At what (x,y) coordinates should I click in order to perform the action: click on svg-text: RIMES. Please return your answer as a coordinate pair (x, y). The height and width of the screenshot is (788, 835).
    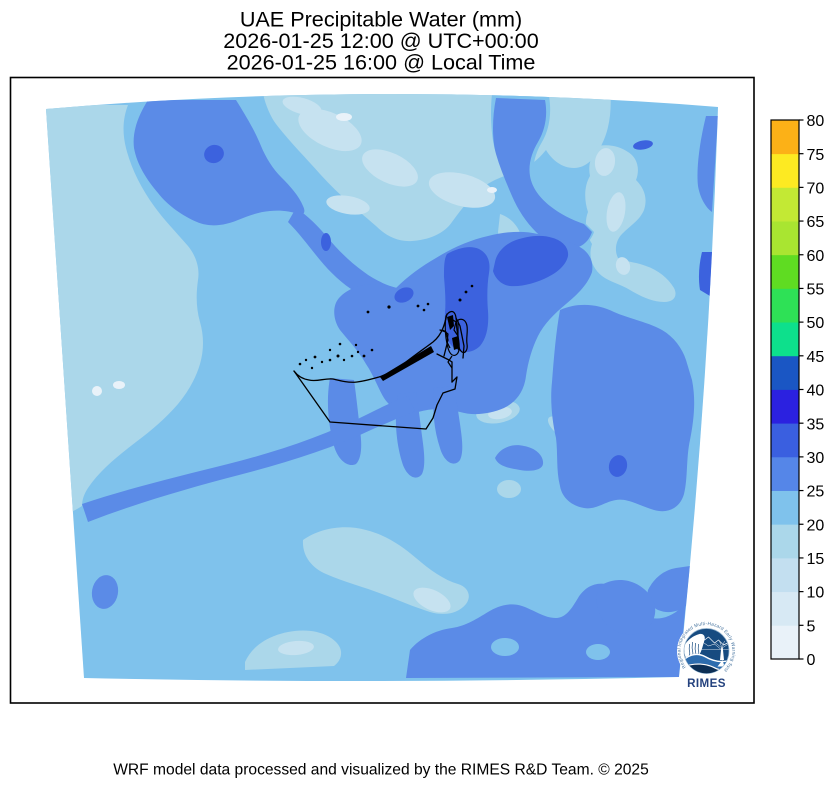
    Looking at the image, I should click on (706, 683).